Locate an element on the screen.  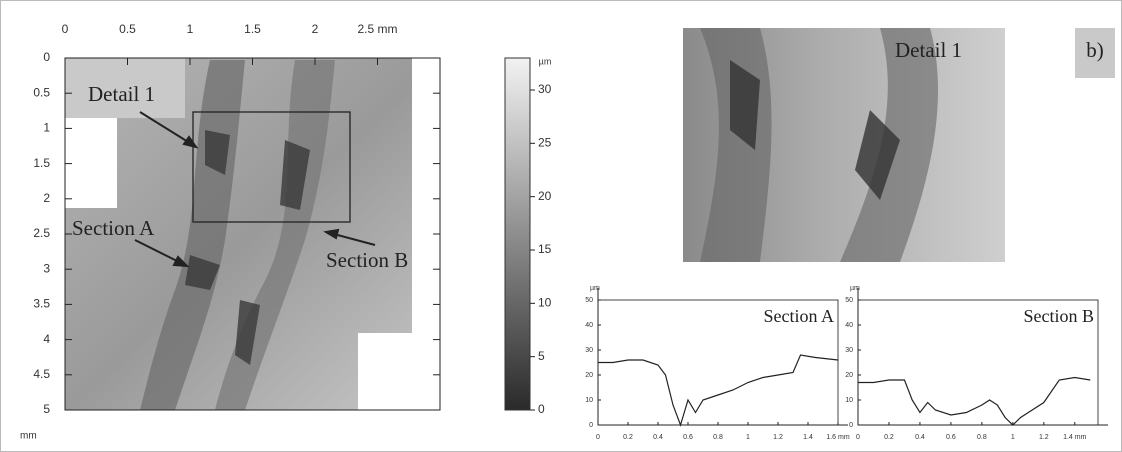
panel-label-box is located at coordinates (1095, 53).